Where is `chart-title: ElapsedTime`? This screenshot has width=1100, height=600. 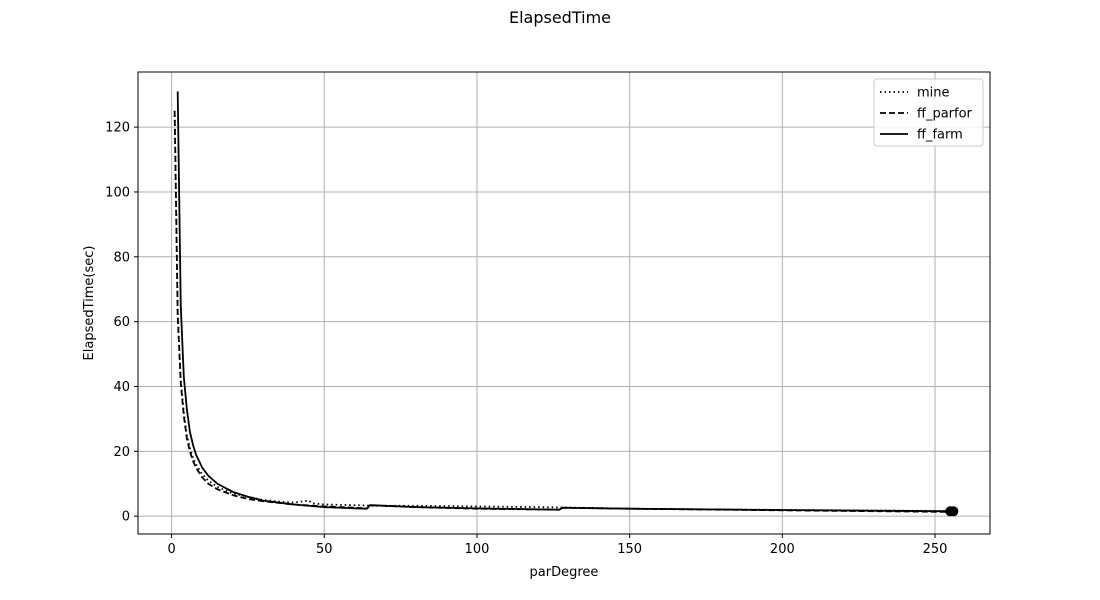
chart-title: ElapsedTime is located at coordinates (560, 17).